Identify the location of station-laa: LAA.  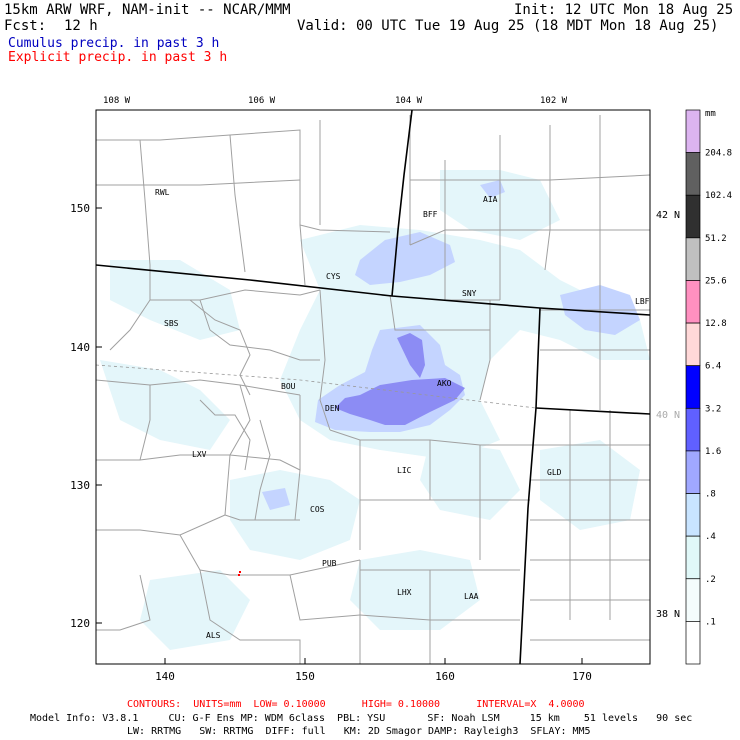
(471, 596).